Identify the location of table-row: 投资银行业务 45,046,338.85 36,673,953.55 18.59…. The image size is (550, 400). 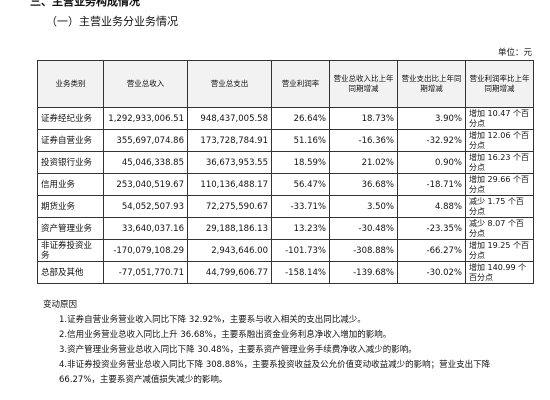
(285, 162).